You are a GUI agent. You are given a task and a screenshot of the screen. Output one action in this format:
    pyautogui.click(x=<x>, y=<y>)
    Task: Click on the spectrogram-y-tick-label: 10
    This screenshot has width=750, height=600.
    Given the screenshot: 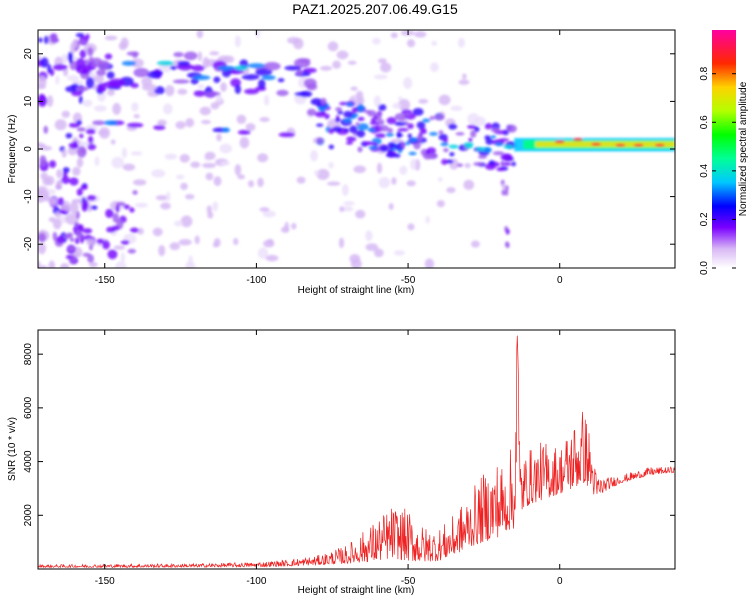 What is the action you would take?
    pyautogui.click(x=28, y=101)
    